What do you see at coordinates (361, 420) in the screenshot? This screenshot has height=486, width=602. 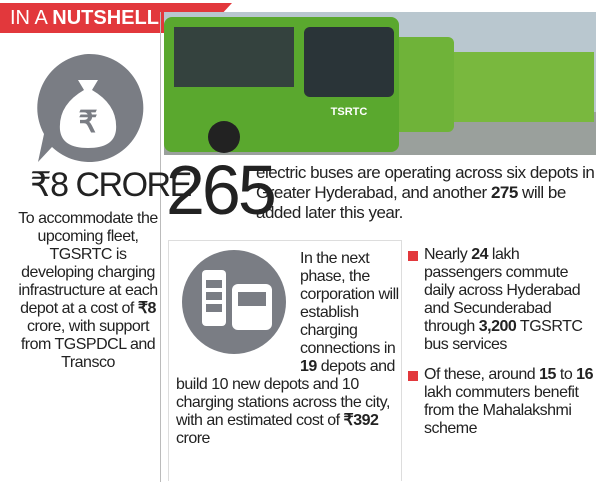 I see `text-part: ₹392` at bounding box center [361, 420].